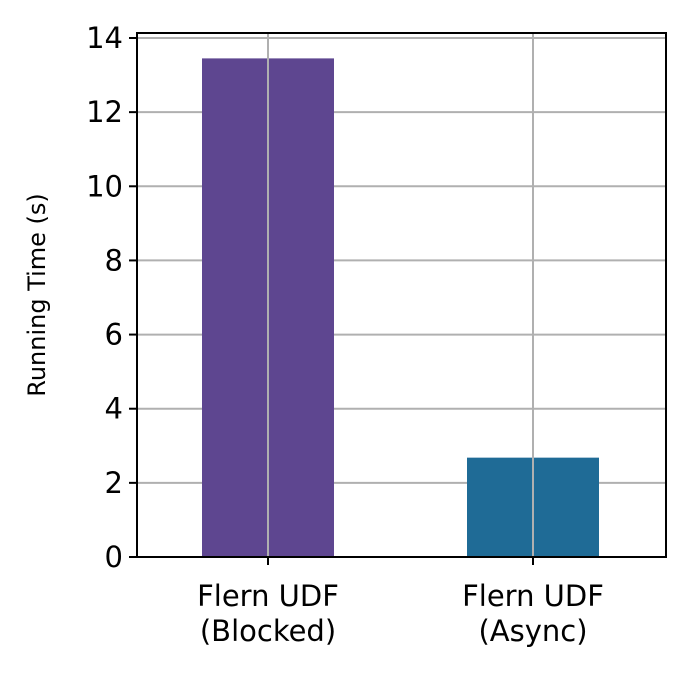 The width and height of the screenshot is (689, 682). What do you see at coordinates (111, 297) in the screenshot?
I see `y-axis-ticks: 0 2 4 6 8 10 12 14` at bounding box center [111, 297].